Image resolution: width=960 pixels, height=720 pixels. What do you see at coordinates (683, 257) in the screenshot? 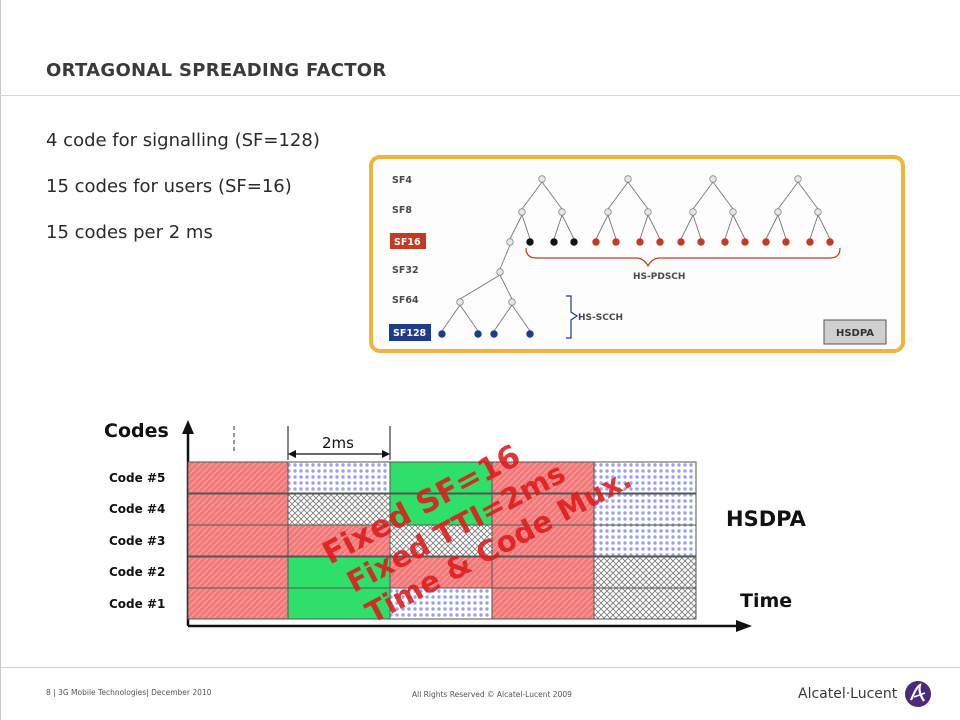
I see `hs-pdsch-brace` at bounding box center [683, 257].